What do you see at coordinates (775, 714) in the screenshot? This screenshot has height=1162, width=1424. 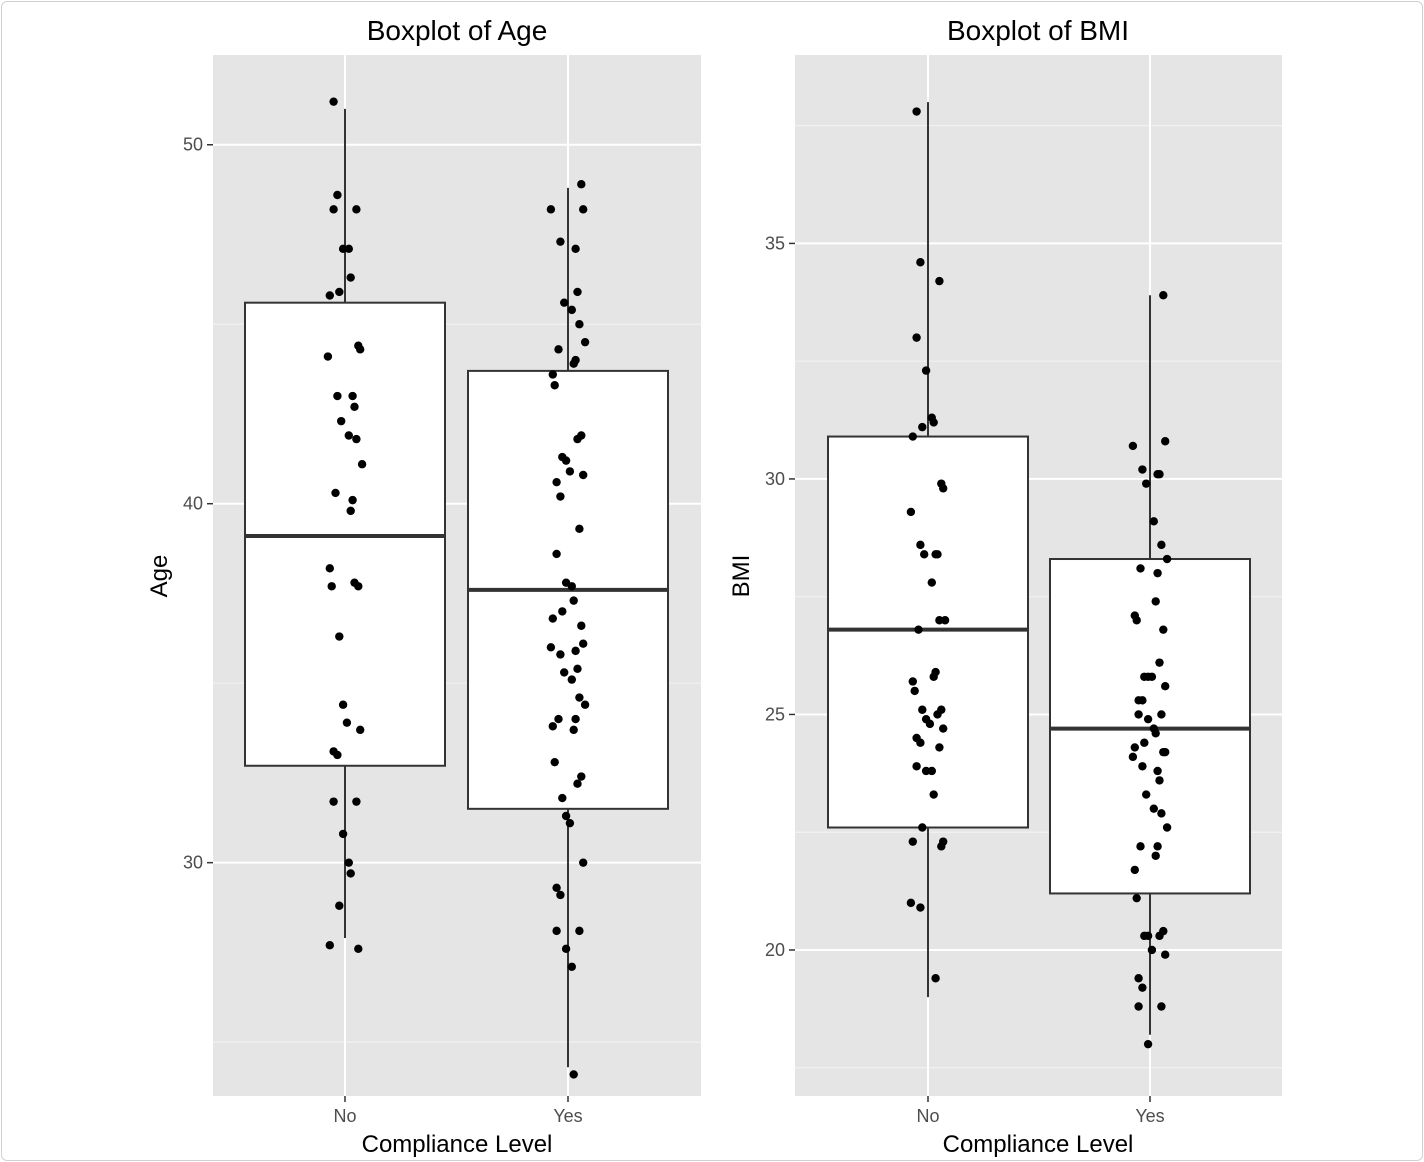 I see `bmi-y-tick-label: 25` at bounding box center [775, 714].